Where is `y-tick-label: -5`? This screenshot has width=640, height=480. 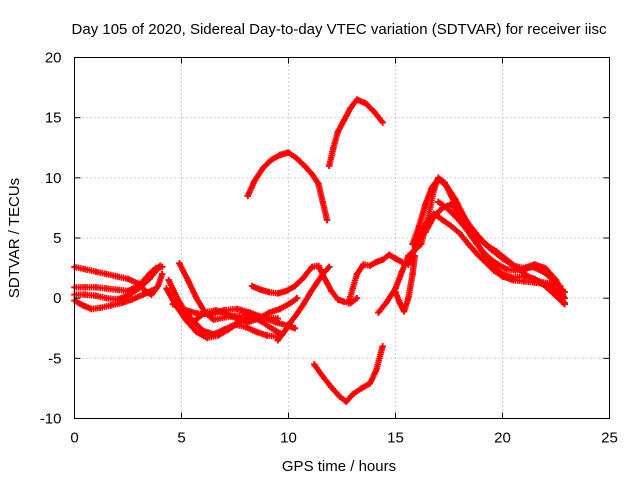
y-tick-label: -5 is located at coordinates (54, 358).